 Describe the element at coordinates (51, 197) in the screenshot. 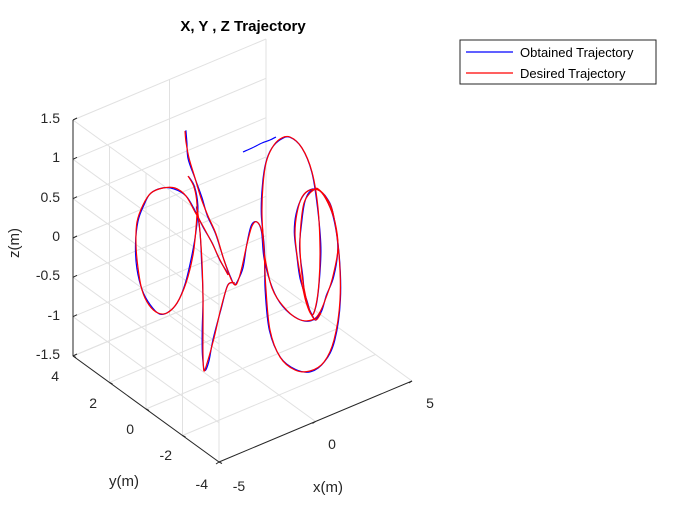

I see `z-tick-label: 0.5` at that location.